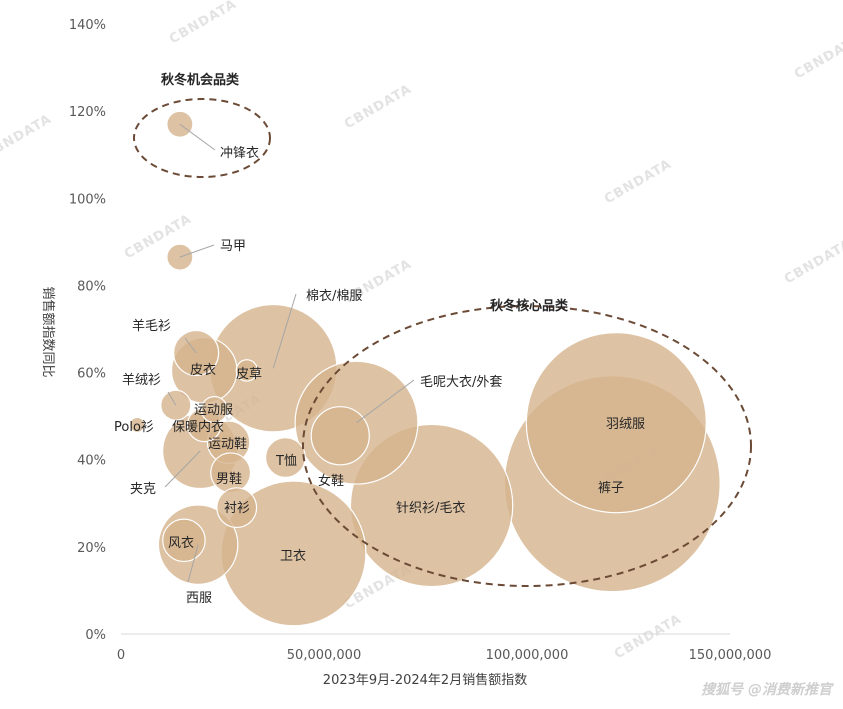 Image resolution: width=843 pixels, height=709 pixels. I want to click on bubble-label: 风衣, so click(181, 543).